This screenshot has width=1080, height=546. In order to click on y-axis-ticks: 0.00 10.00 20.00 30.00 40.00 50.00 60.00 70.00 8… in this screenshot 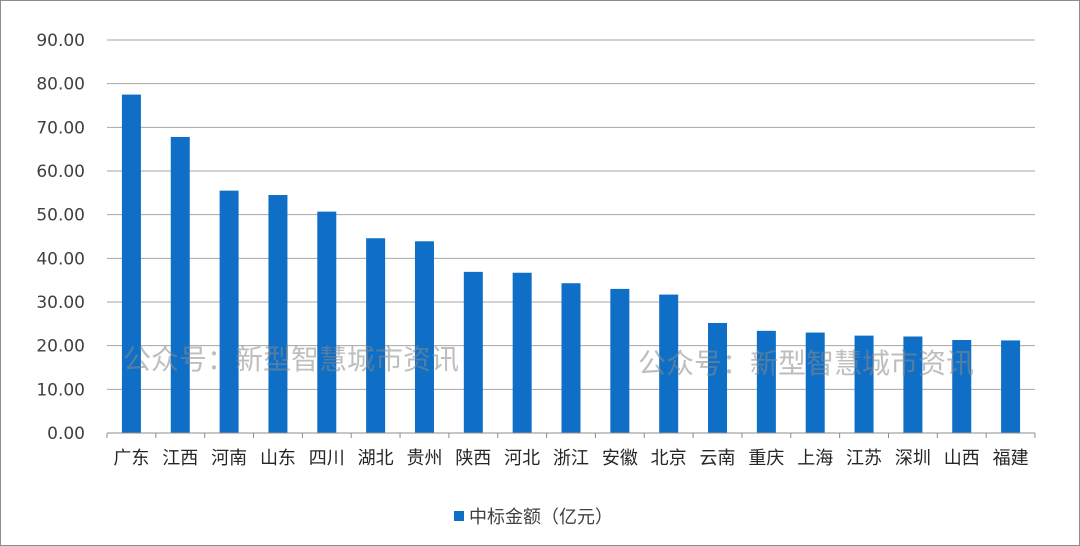, I will do `click(60, 237)`.